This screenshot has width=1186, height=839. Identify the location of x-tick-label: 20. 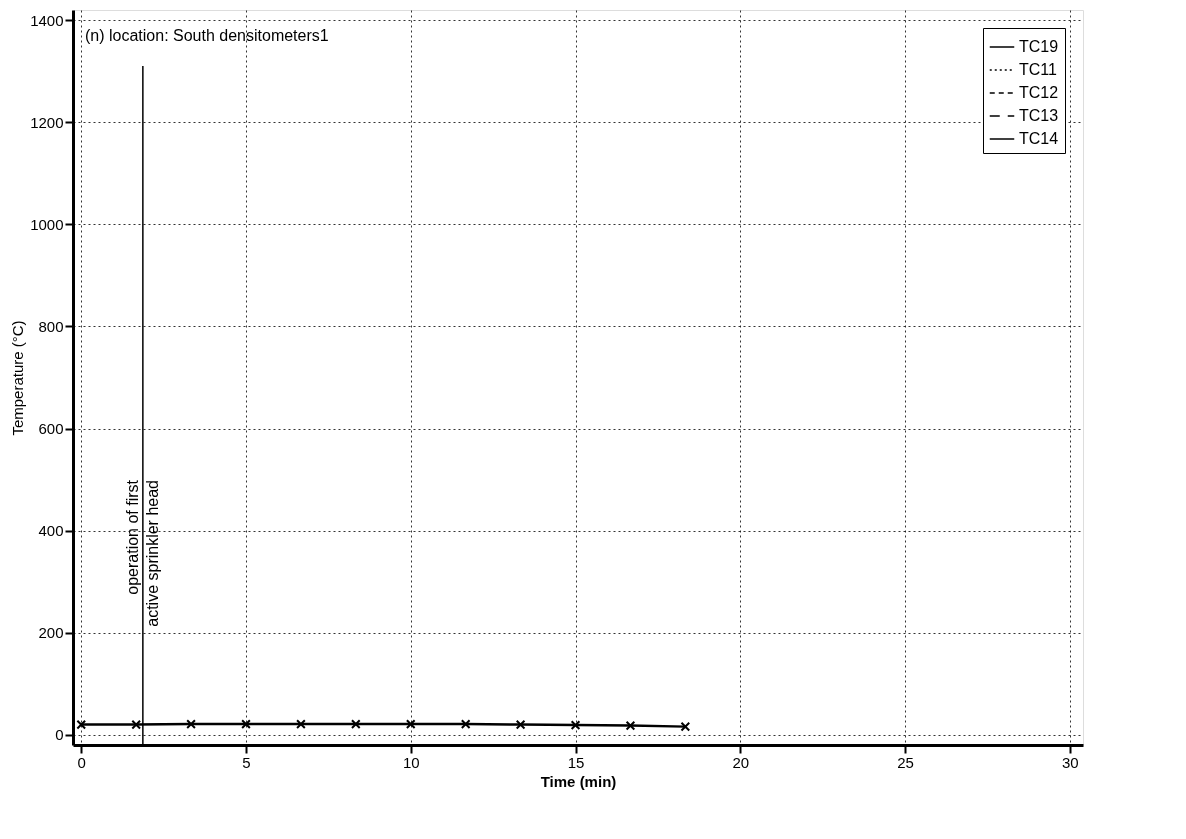
(741, 762).